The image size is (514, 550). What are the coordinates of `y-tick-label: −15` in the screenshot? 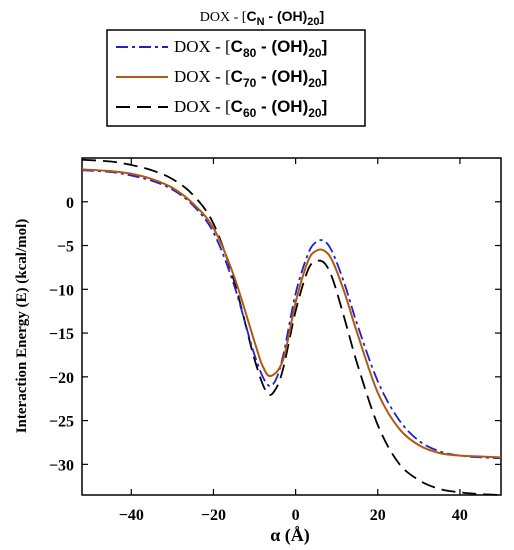 It's located at (61, 334).